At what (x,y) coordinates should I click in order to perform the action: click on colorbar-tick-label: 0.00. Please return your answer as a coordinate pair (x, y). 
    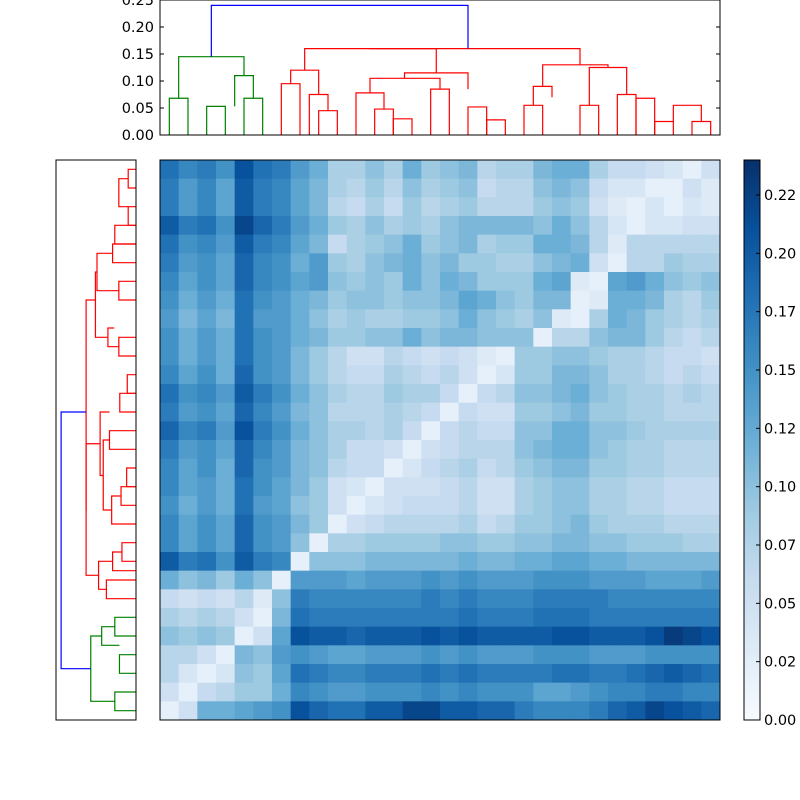
    Looking at the image, I should click on (780, 721).